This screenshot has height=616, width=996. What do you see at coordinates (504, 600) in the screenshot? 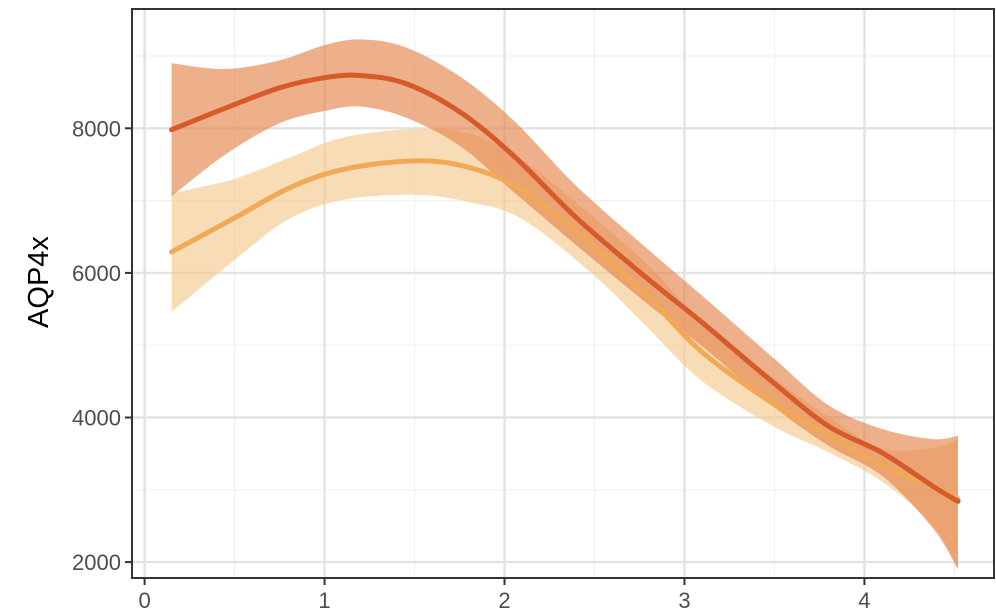
I see `x-tick-label: 2` at bounding box center [504, 600].